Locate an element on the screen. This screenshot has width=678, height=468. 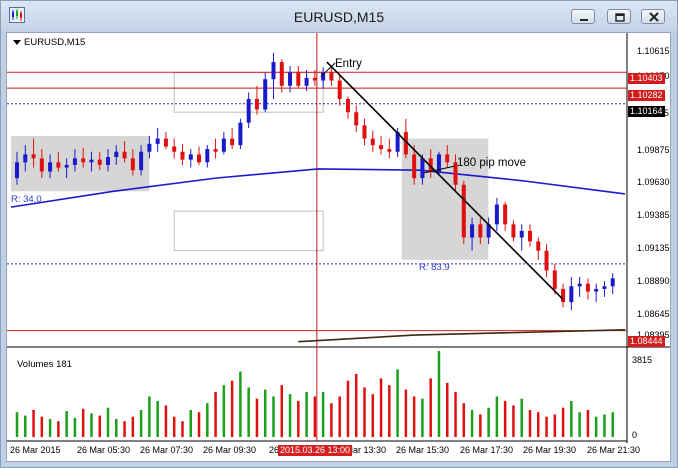
close-icon is located at coordinates (654, 17).